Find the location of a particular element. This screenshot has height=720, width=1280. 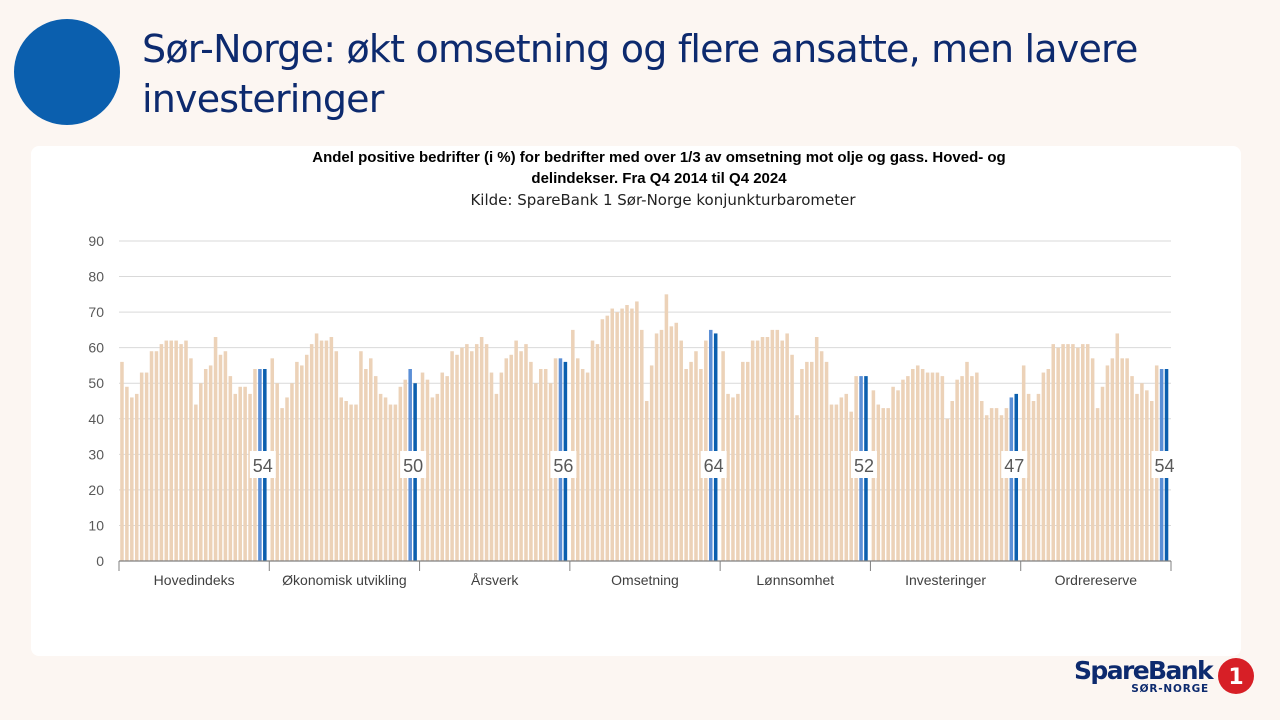

data-label: 47 is located at coordinates (1014, 466).